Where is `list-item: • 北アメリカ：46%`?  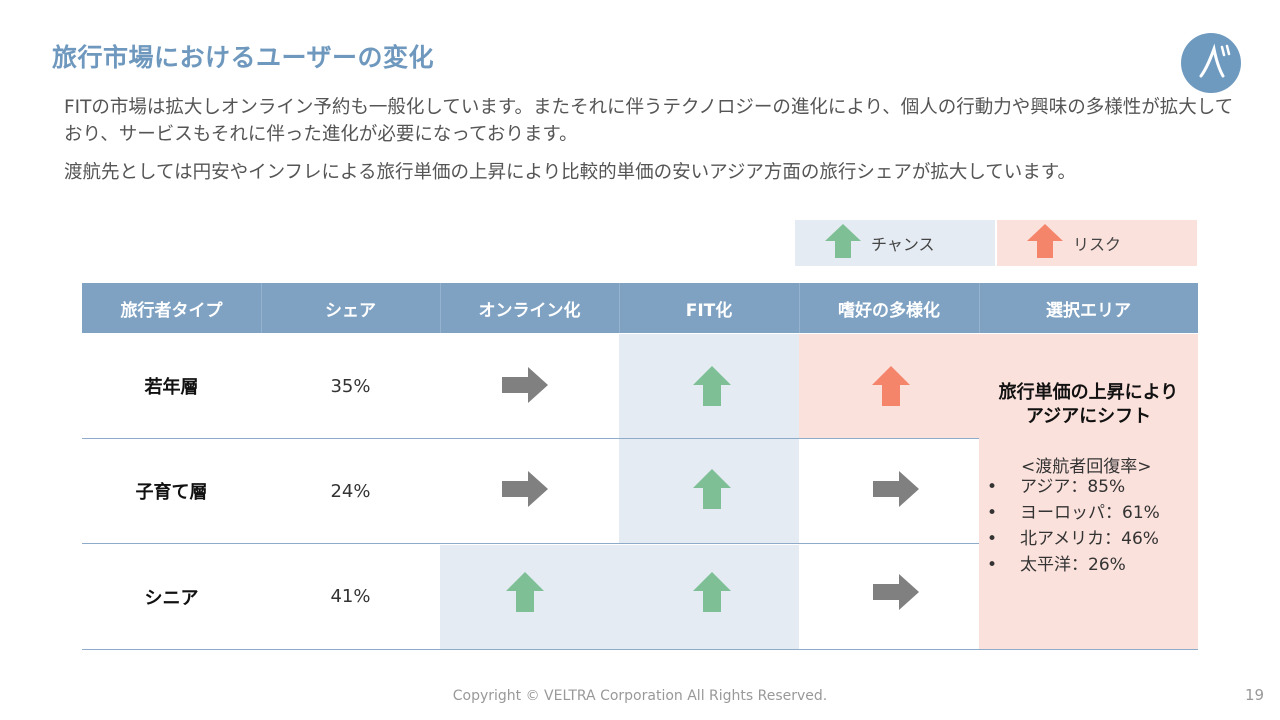 list-item: • 北アメリカ：46% is located at coordinates (1073, 539).